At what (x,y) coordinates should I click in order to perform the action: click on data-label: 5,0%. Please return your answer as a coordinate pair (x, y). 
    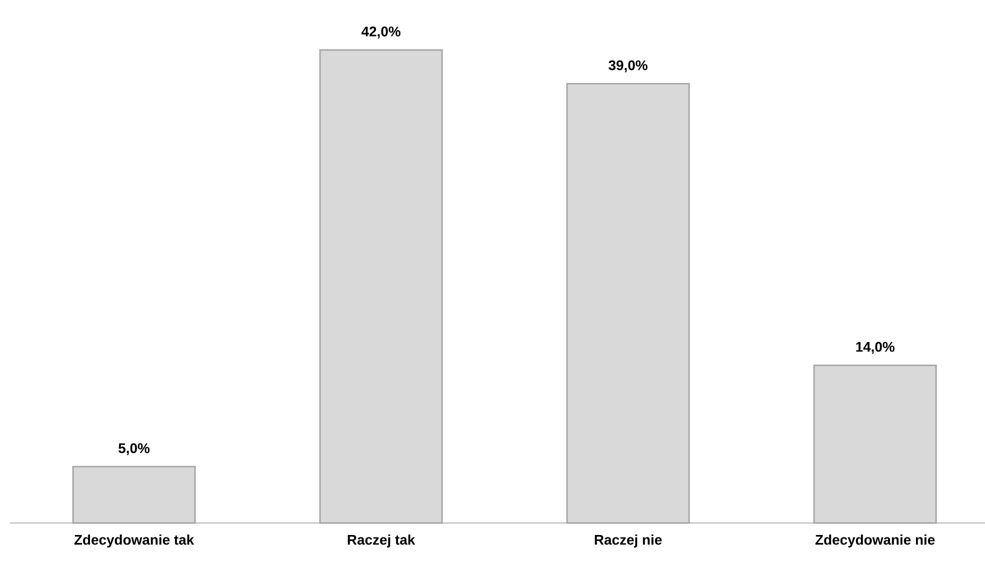
    Looking at the image, I should click on (134, 449).